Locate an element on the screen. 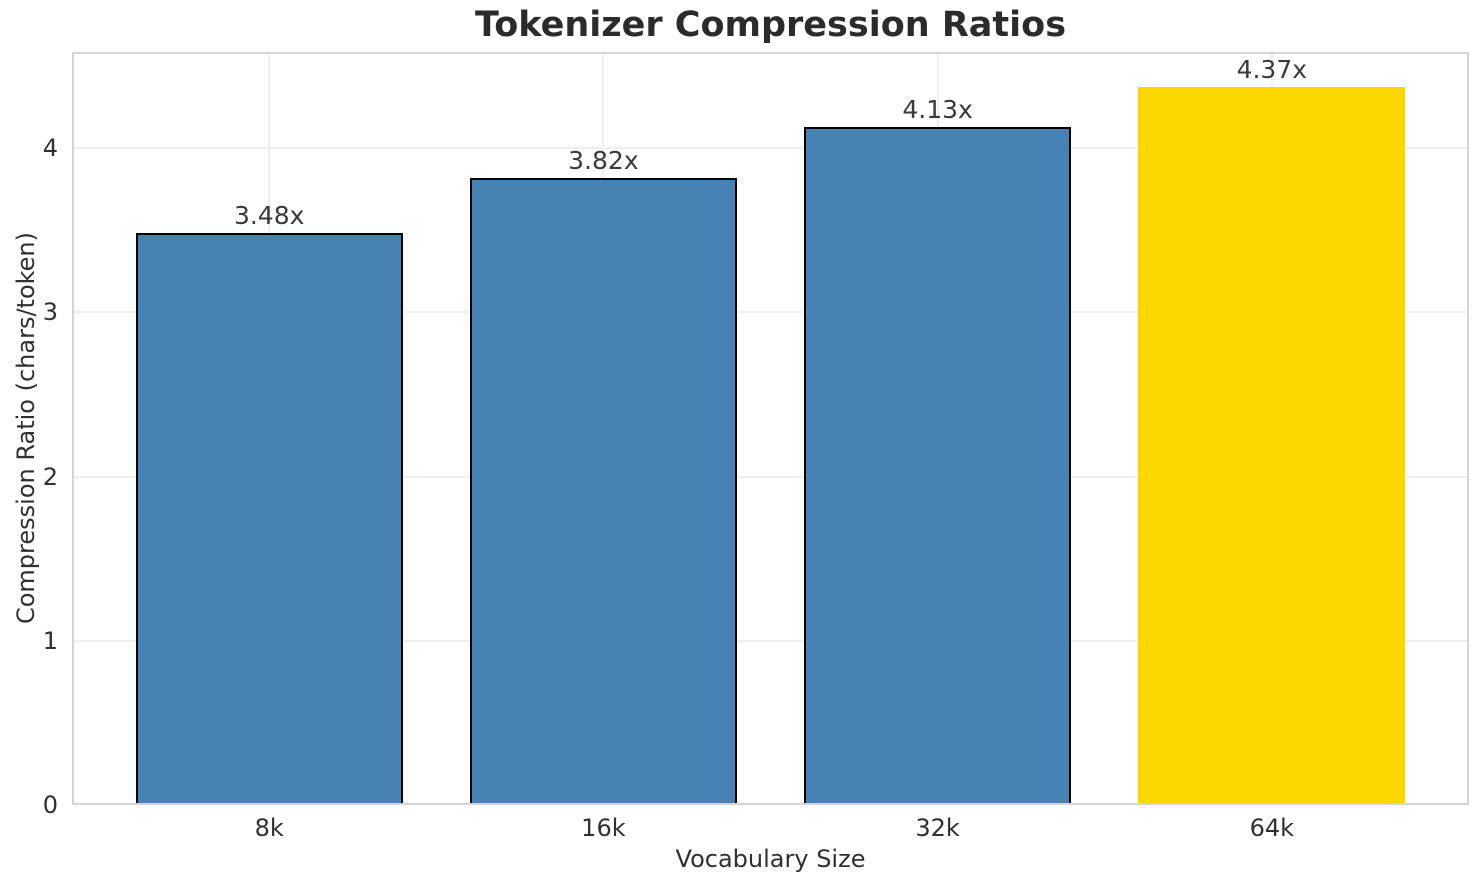 The height and width of the screenshot is (885, 1483). y-tick-label: 3 is located at coordinates (50, 312).